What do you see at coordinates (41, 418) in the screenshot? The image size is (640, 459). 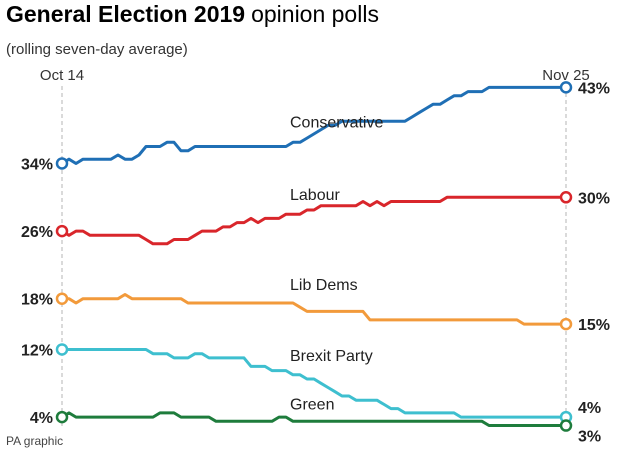 I see `start-value-label: 4%` at bounding box center [41, 418].